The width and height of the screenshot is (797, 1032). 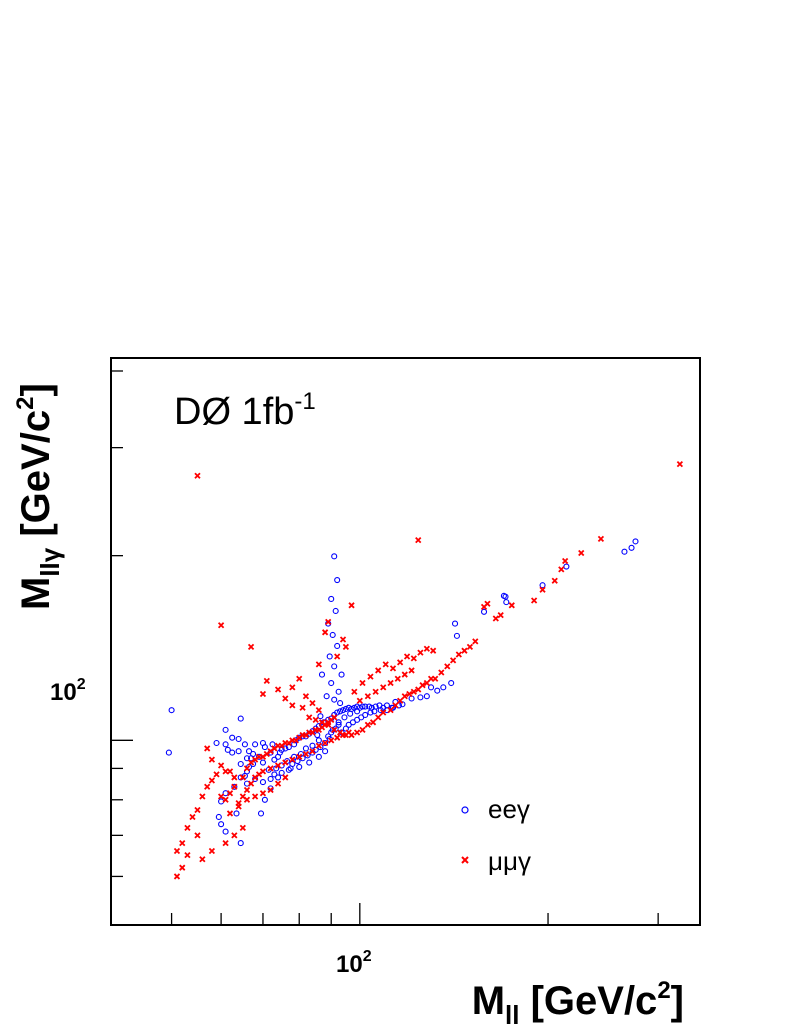 What do you see at coordinates (245, 410) in the screenshot?
I see `experiment-annotation: DØ 1fb-1` at bounding box center [245, 410].